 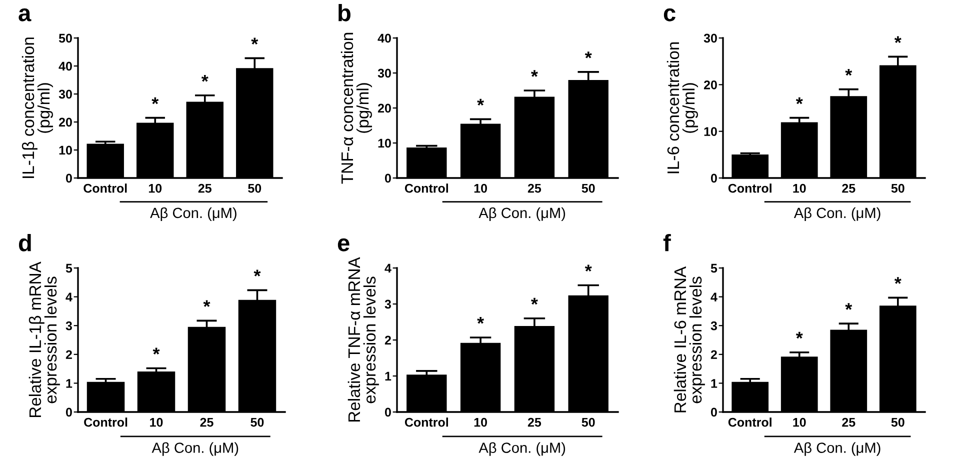 I want to click on y-tick-label: 50, so click(x=65, y=38).